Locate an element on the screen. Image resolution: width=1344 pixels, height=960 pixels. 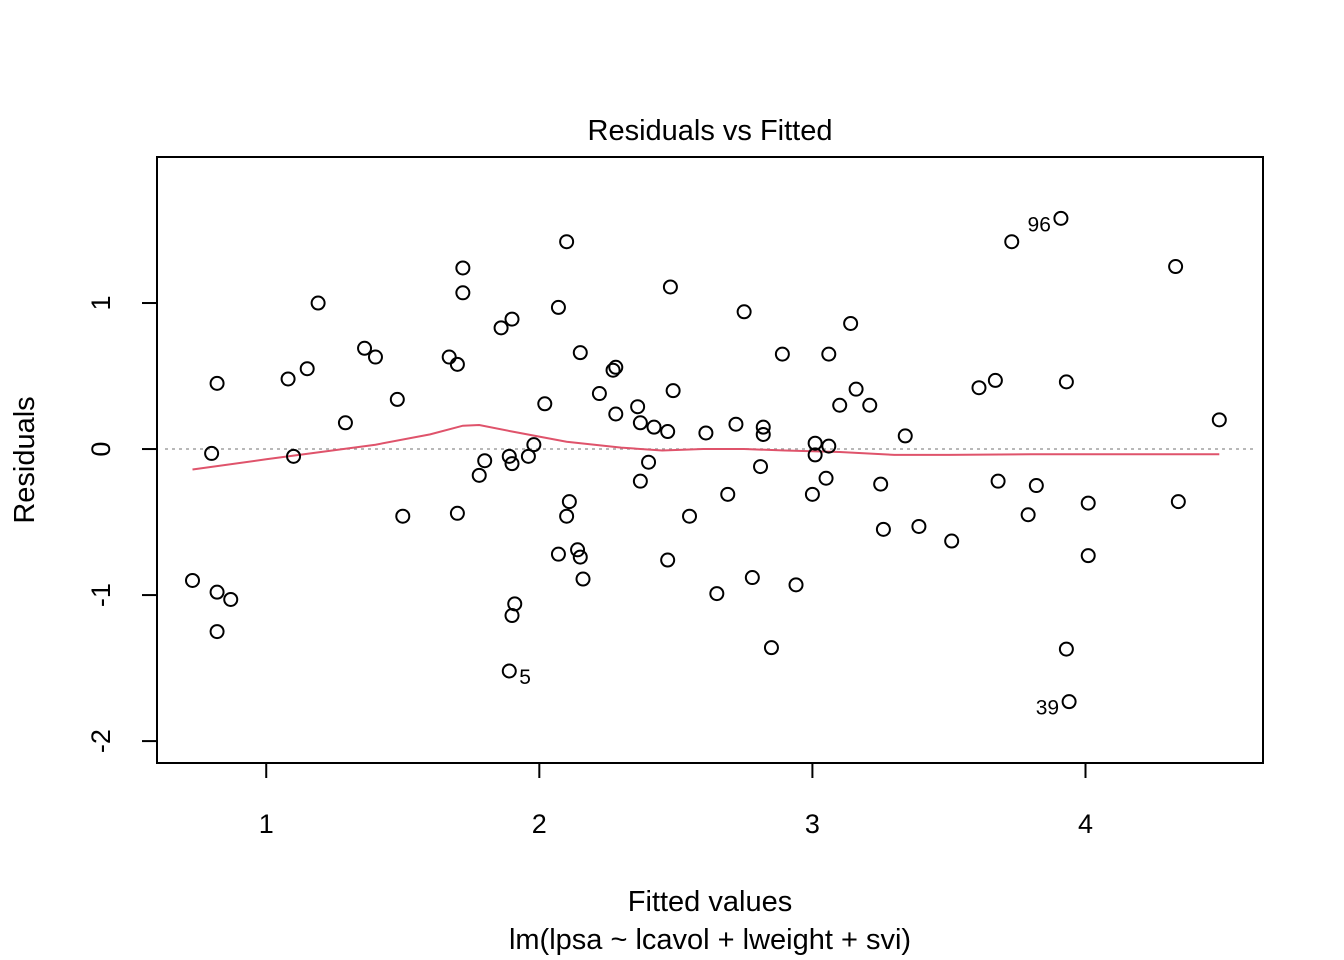
y-tick-label: 1 is located at coordinates (101, 303).